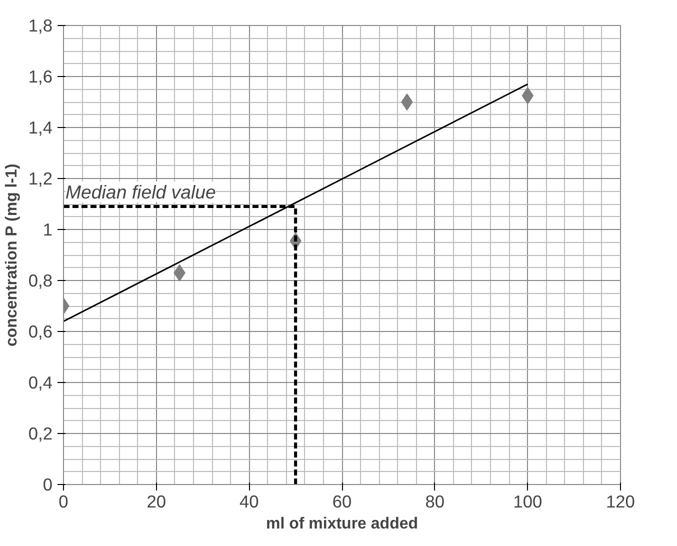 The height and width of the screenshot is (546, 677). I want to click on x-tick-label: 0, so click(63, 502).